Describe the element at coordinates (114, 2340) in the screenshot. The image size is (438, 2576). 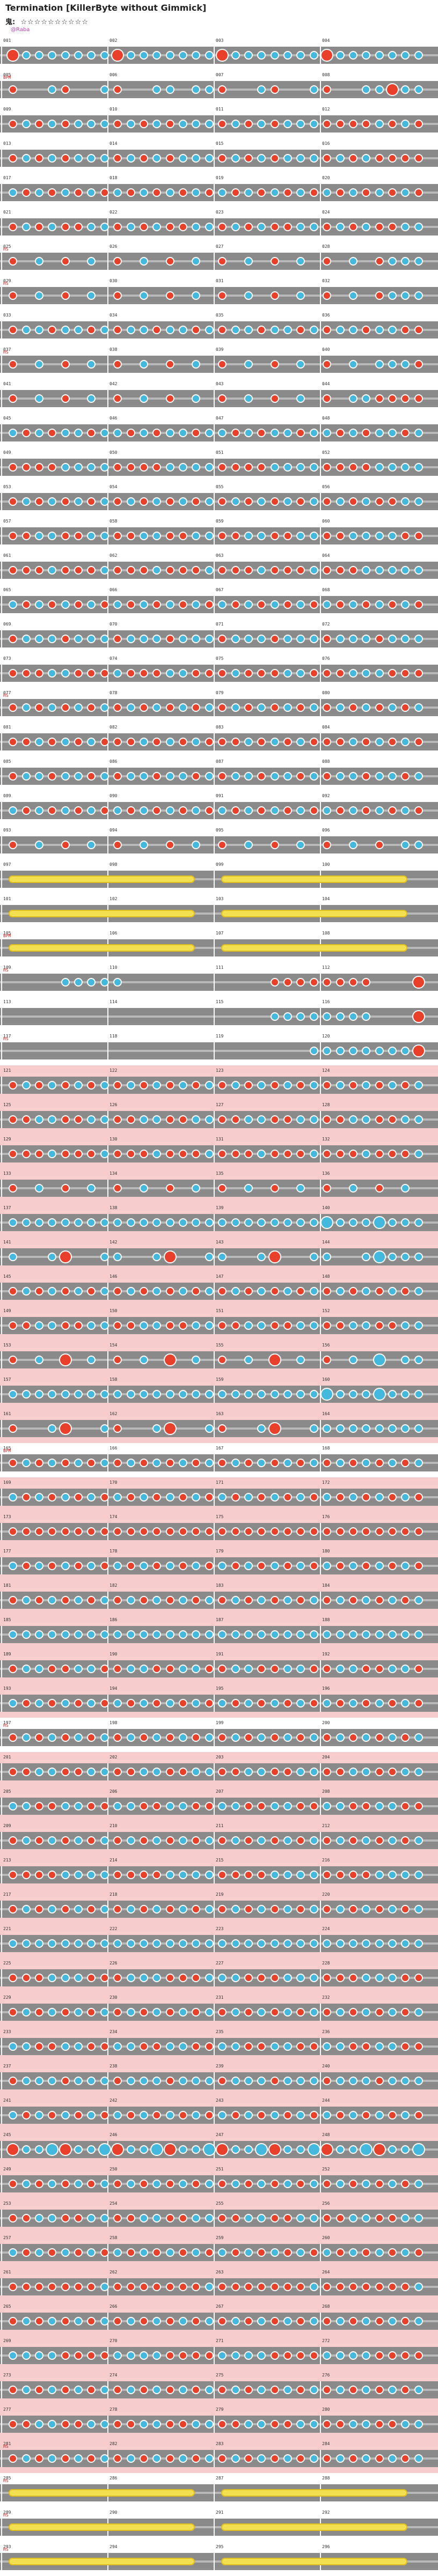
I see `measure-number: 270` at that location.